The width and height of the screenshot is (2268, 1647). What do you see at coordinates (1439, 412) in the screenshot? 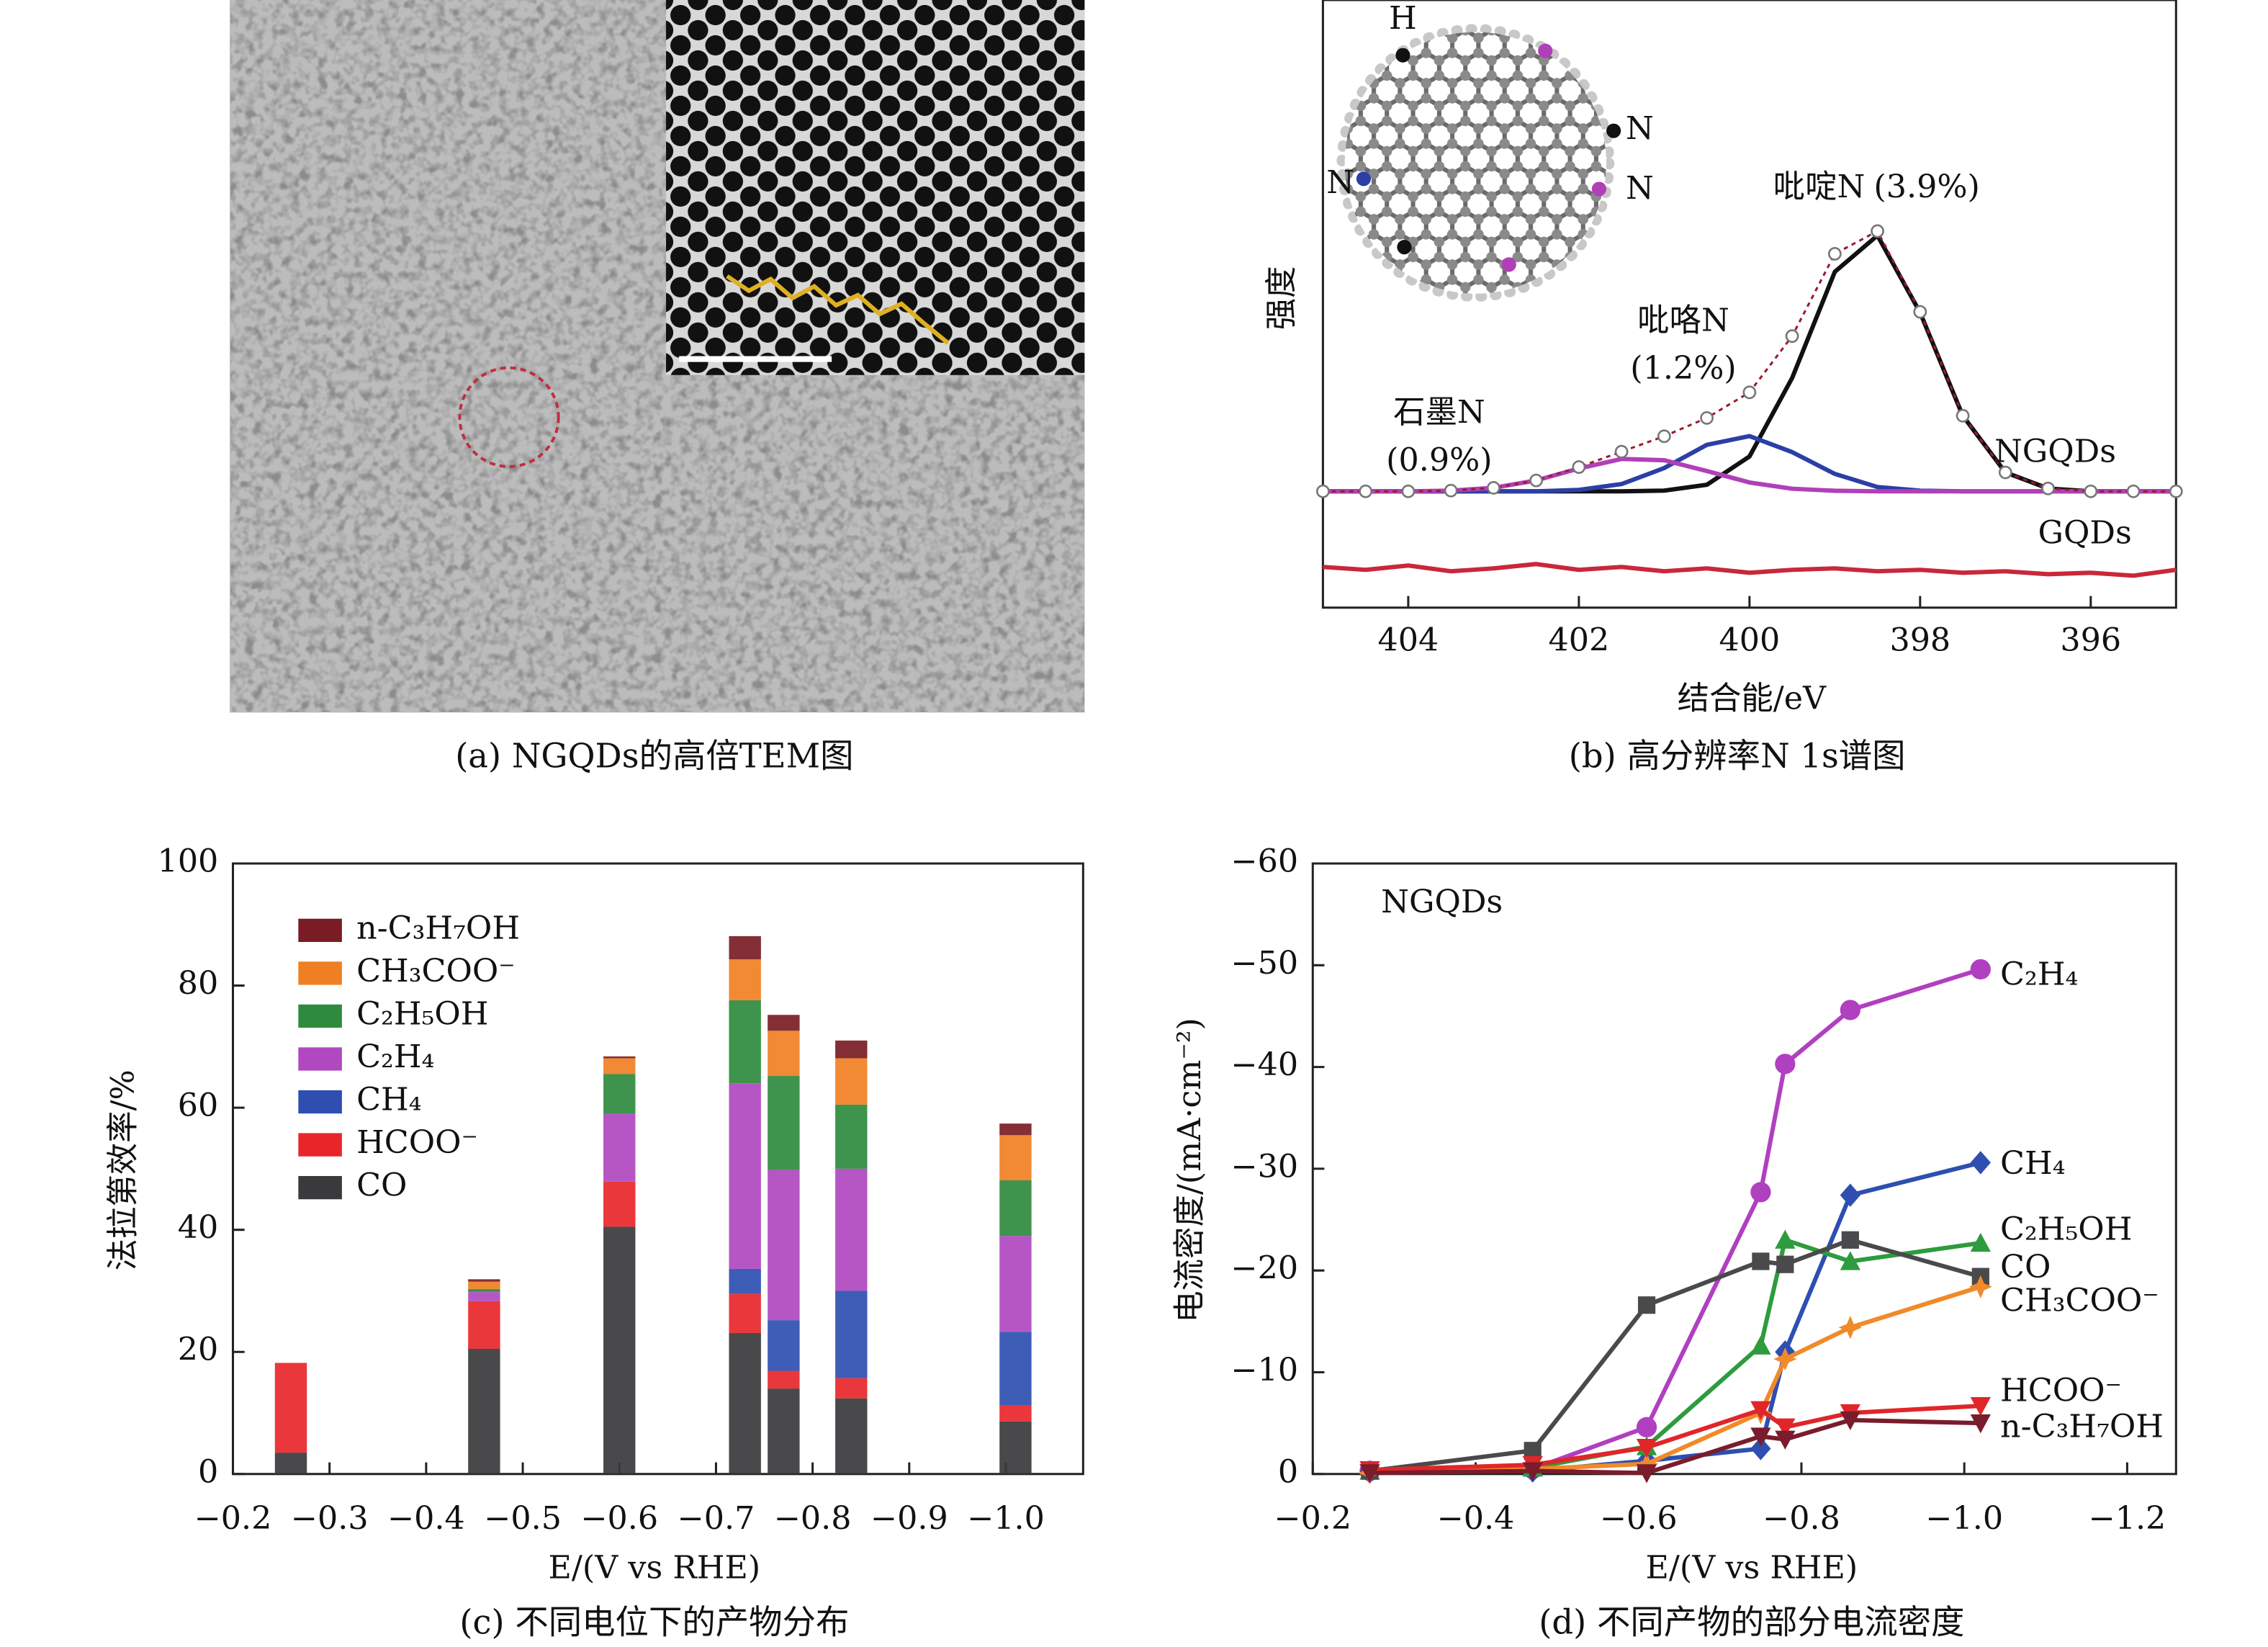
I see `series-label: 石墨N` at bounding box center [1439, 412].